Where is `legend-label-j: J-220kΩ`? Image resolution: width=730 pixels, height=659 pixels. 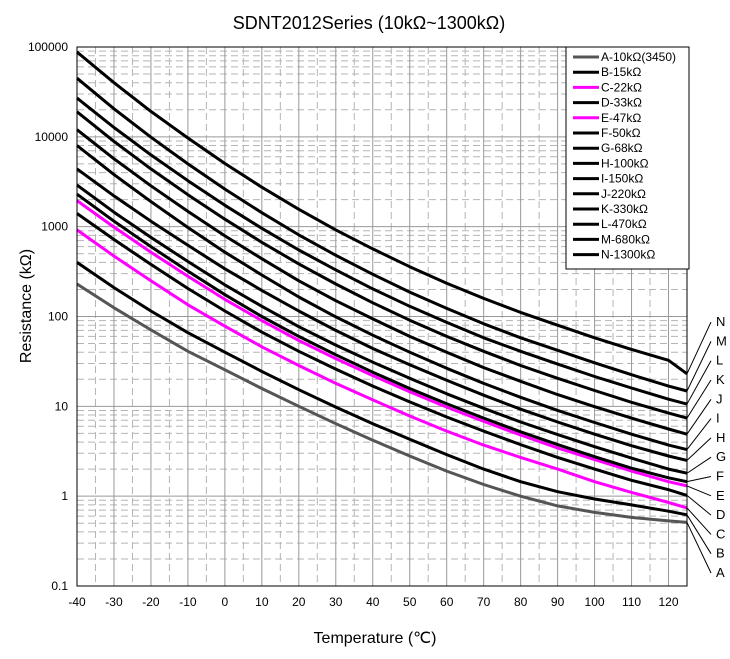
legend-label-j: J-220kΩ is located at coordinates (623, 194).